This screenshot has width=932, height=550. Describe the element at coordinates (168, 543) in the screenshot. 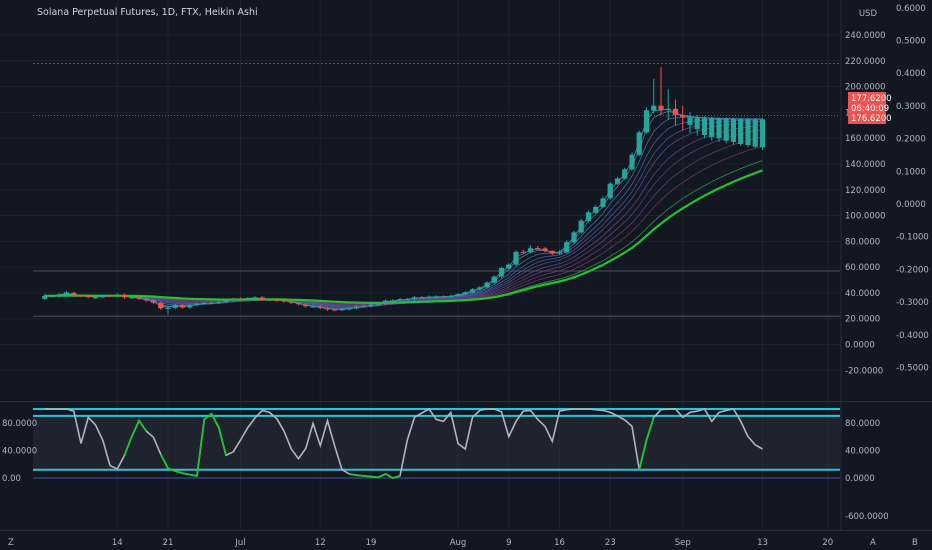

I see `x-tick: 21` at that location.